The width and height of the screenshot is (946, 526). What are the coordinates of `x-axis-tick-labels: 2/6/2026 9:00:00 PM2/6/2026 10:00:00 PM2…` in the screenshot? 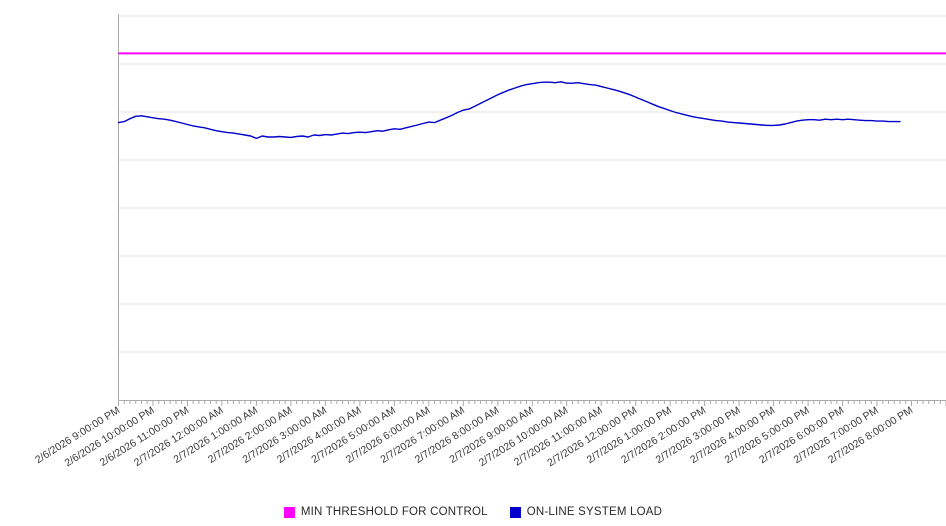 It's located at (474, 436).